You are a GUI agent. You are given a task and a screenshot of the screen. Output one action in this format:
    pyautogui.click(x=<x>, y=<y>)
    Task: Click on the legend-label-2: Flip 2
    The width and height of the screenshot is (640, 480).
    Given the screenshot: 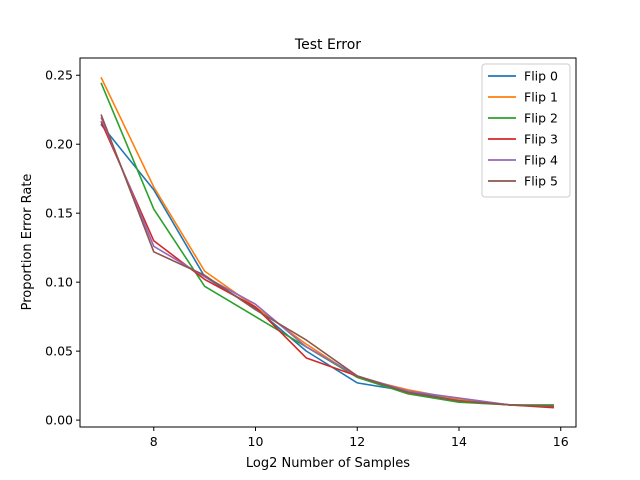 What is the action you would take?
    pyautogui.click(x=541, y=118)
    